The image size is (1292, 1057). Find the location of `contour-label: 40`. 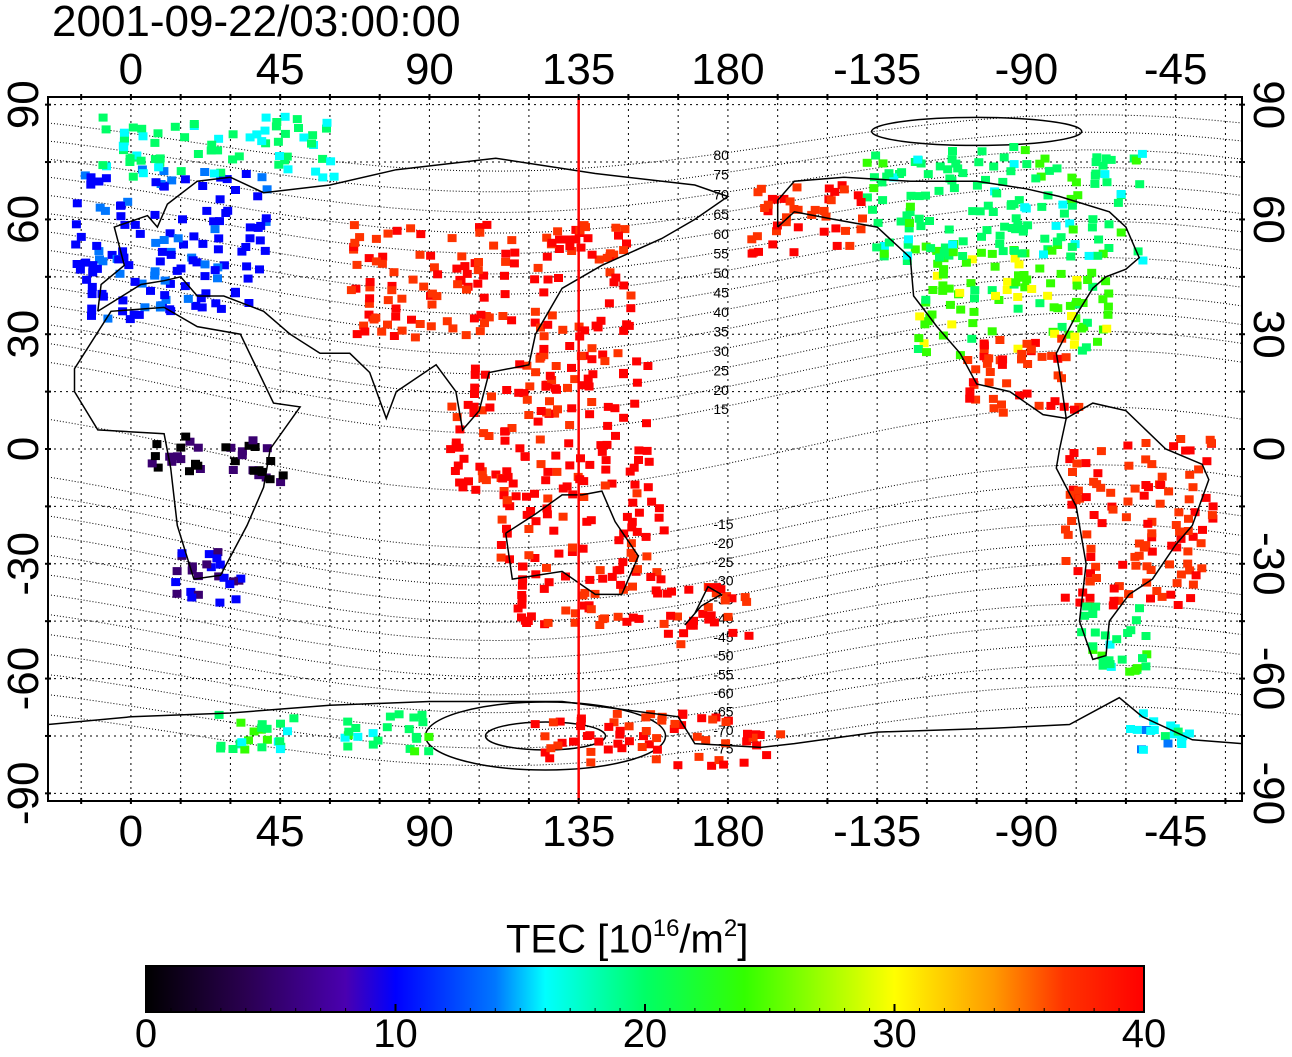

contour-label: 40 is located at coordinates (721, 312).